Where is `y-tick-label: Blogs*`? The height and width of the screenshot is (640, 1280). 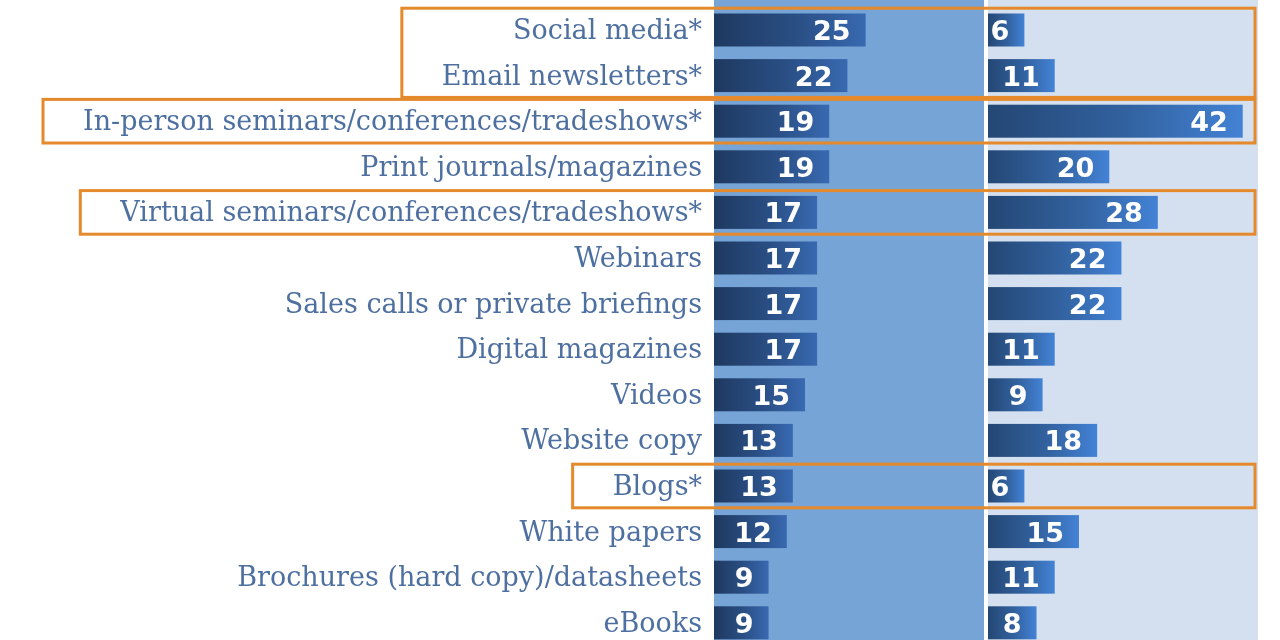
y-tick-label: Blogs* is located at coordinates (657, 485).